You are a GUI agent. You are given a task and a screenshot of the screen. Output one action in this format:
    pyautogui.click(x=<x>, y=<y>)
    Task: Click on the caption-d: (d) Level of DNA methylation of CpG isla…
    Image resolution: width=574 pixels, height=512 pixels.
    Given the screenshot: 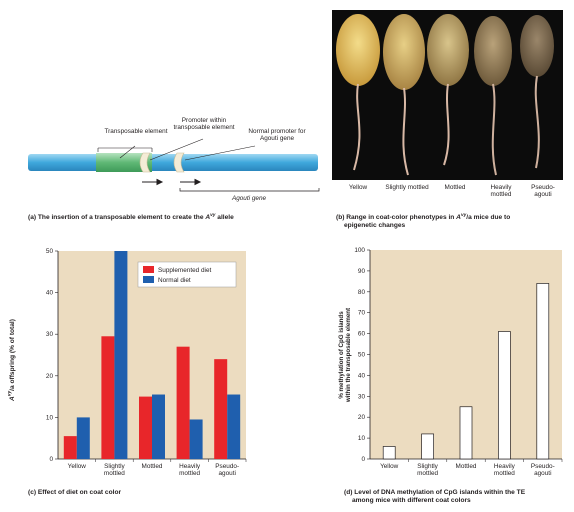 What is the action you would take?
    pyautogui.click(x=435, y=496)
    